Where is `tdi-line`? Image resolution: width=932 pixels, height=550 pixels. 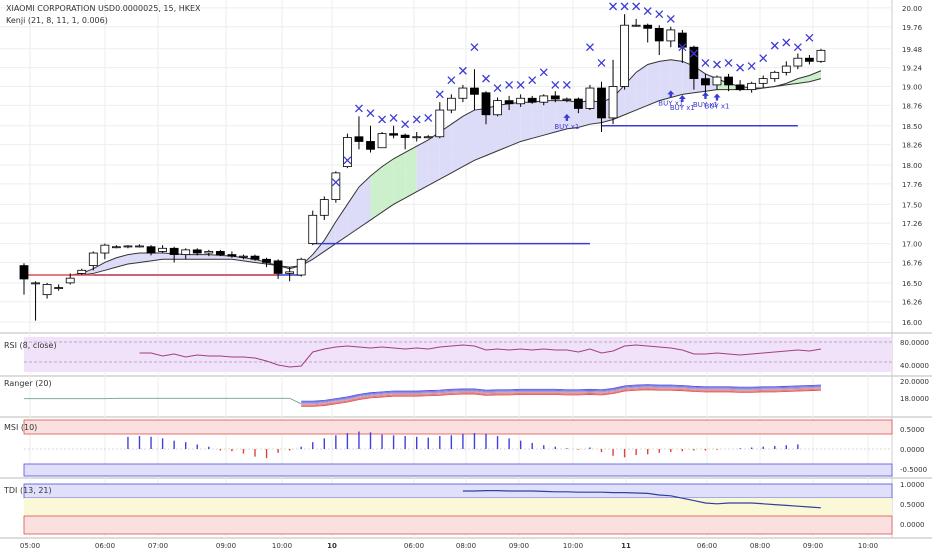 tdi-line is located at coordinates (641, 499).